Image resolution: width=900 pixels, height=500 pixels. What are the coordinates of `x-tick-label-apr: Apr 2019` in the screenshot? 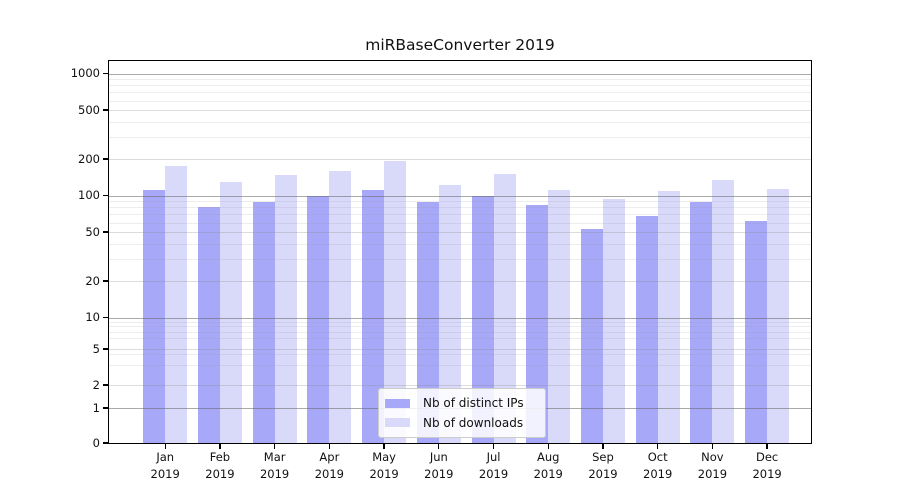 It's located at (329, 465).